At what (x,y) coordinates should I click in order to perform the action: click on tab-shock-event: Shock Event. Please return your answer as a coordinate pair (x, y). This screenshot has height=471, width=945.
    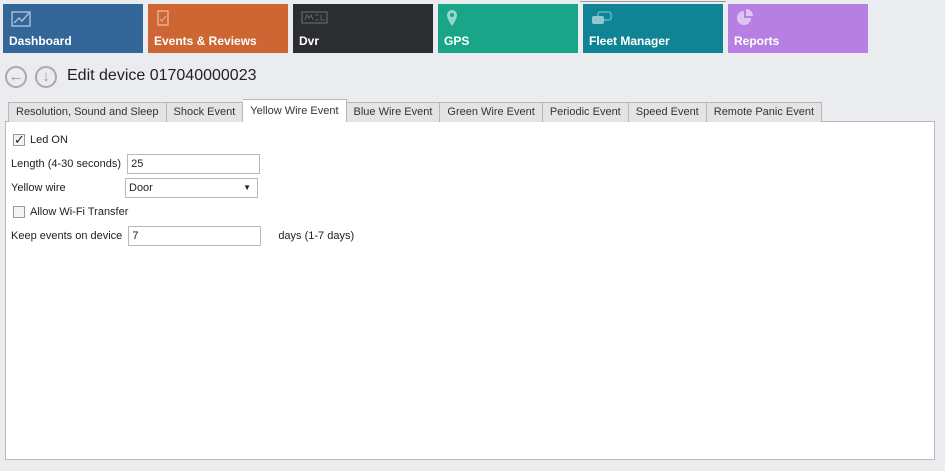
    Looking at the image, I should click on (205, 112).